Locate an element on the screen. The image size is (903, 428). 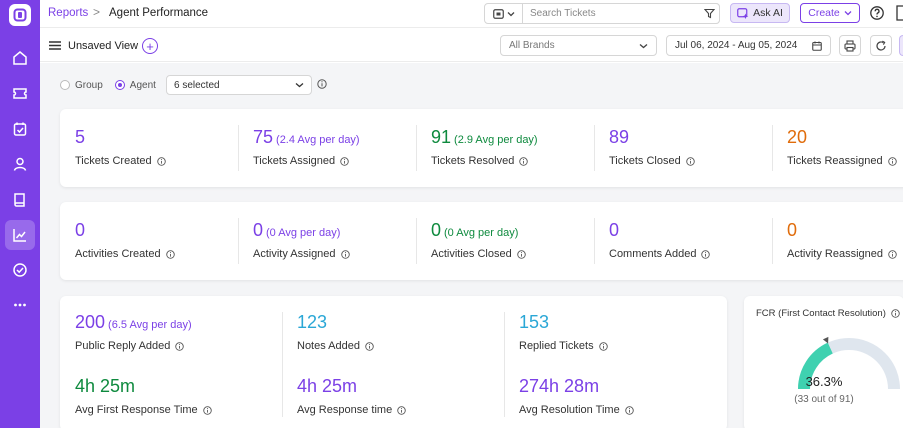
radio-group: Group is located at coordinates (81, 85).